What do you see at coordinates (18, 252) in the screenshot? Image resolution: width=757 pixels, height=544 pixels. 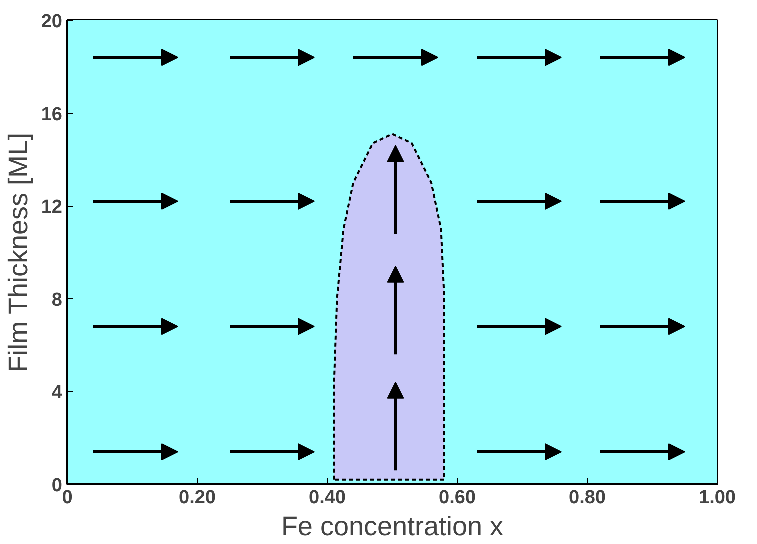 I see `y-axis-title: Film Thickness [ML]` at bounding box center [18, 252].